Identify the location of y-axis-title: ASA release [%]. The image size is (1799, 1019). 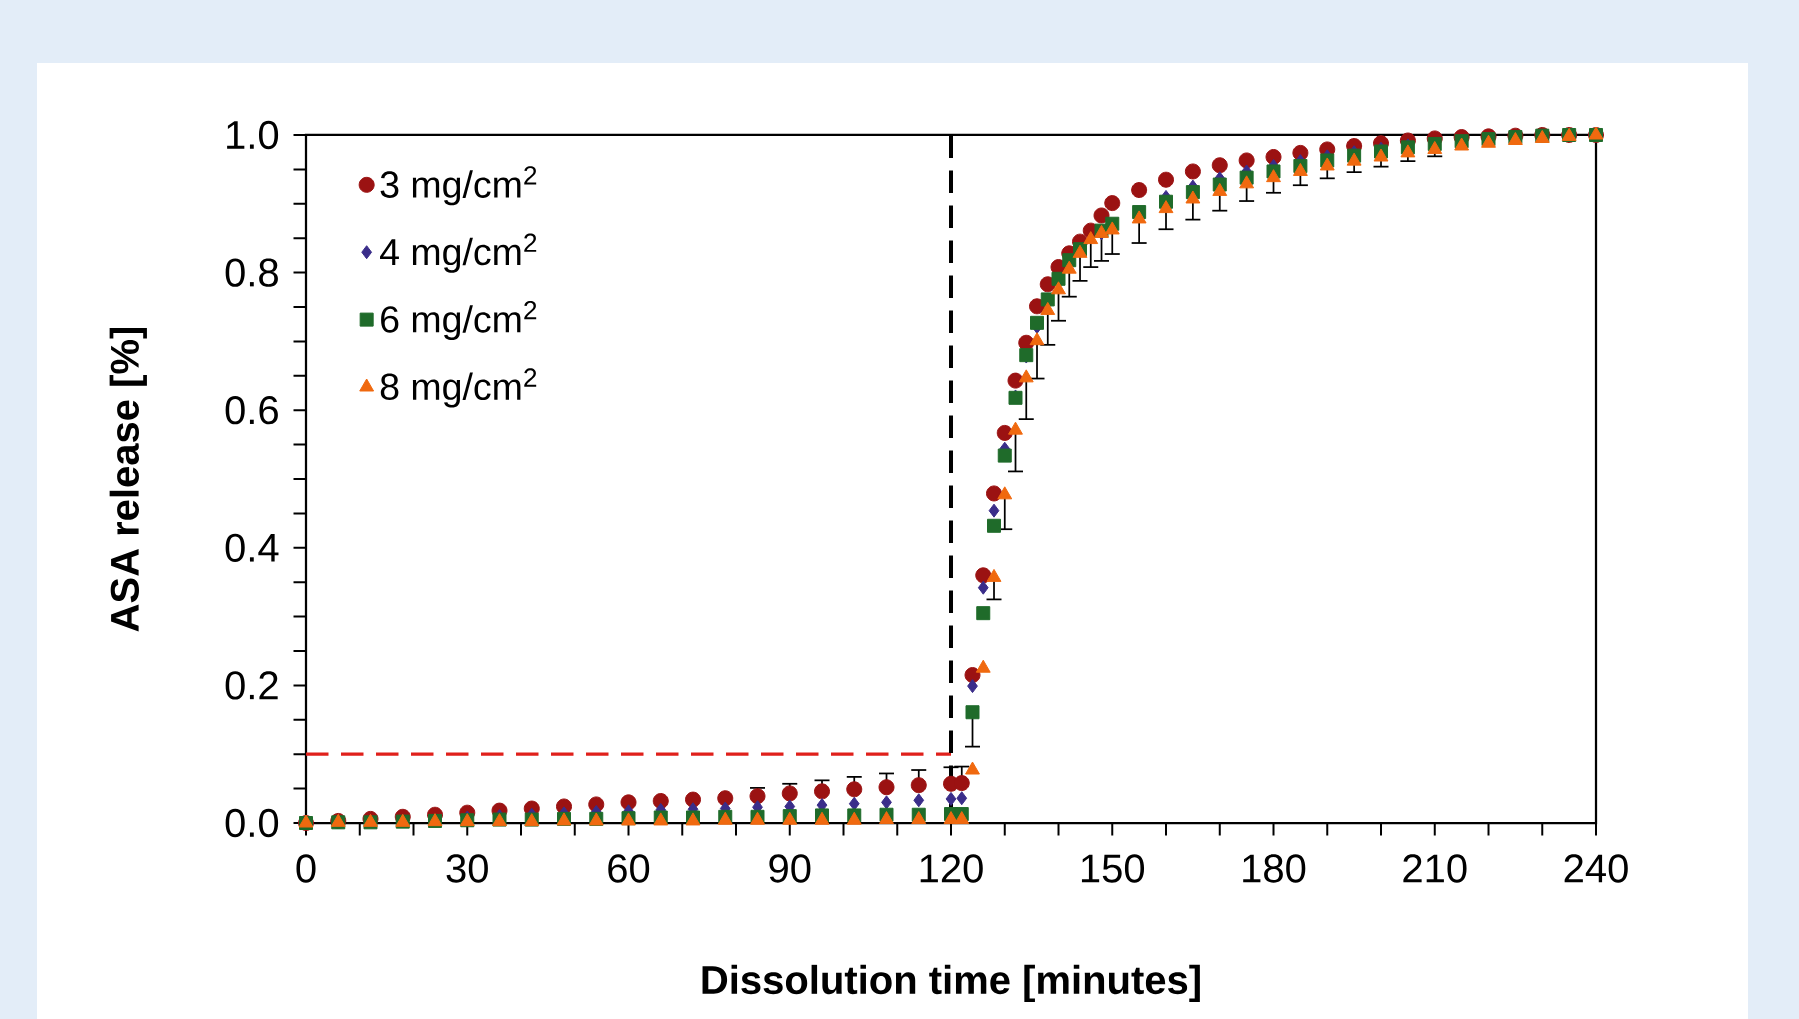
(128, 479).